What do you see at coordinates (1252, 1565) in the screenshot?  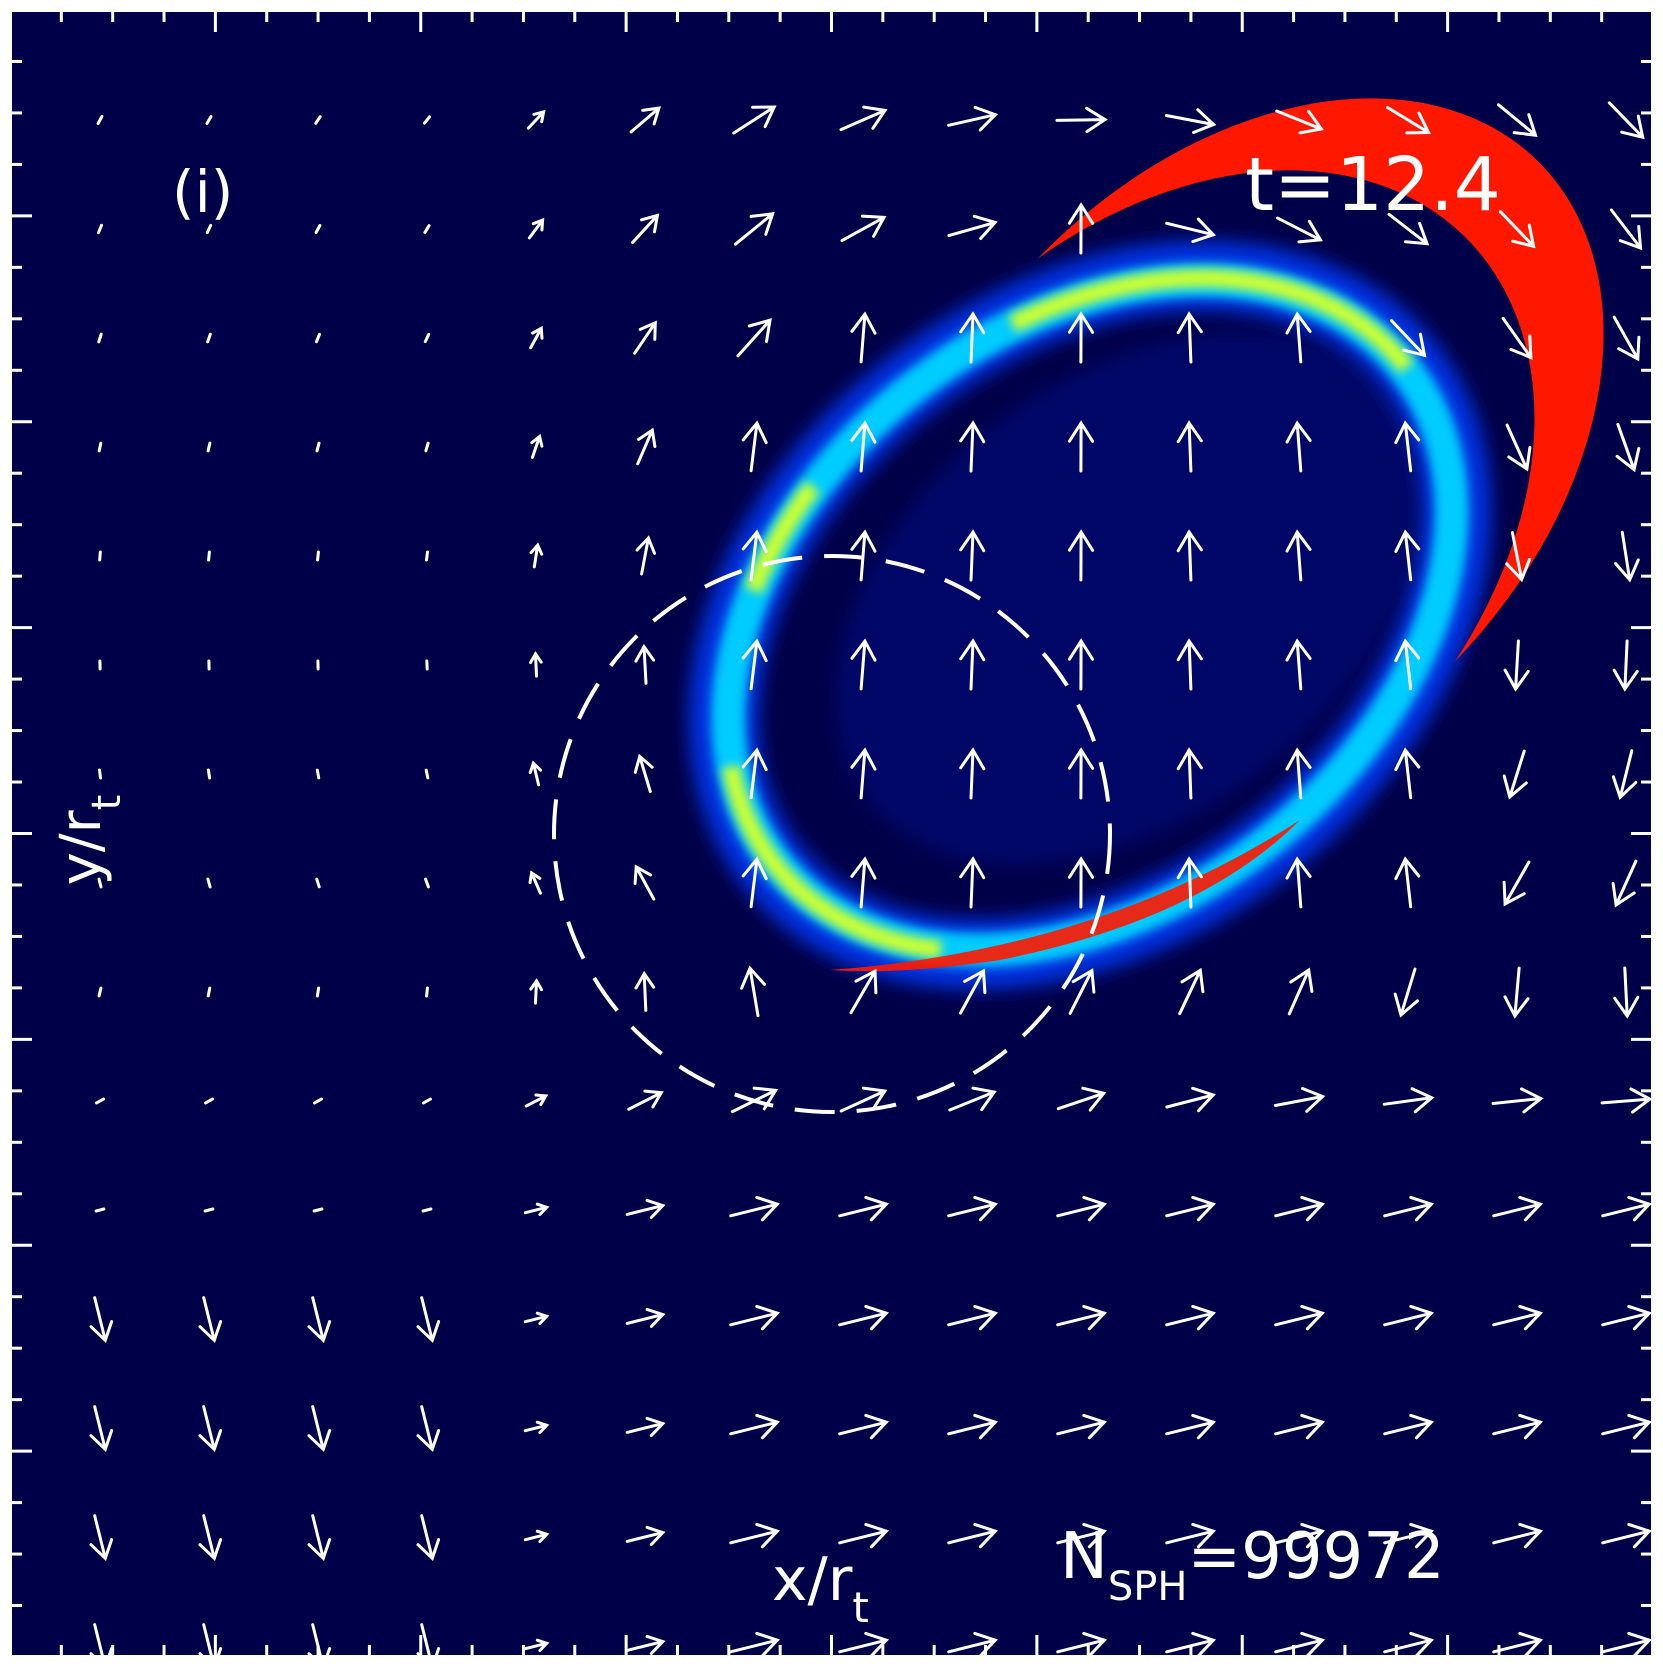 I see `particle-count-label: NSPH=99972` at bounding box center [1252, 1565].